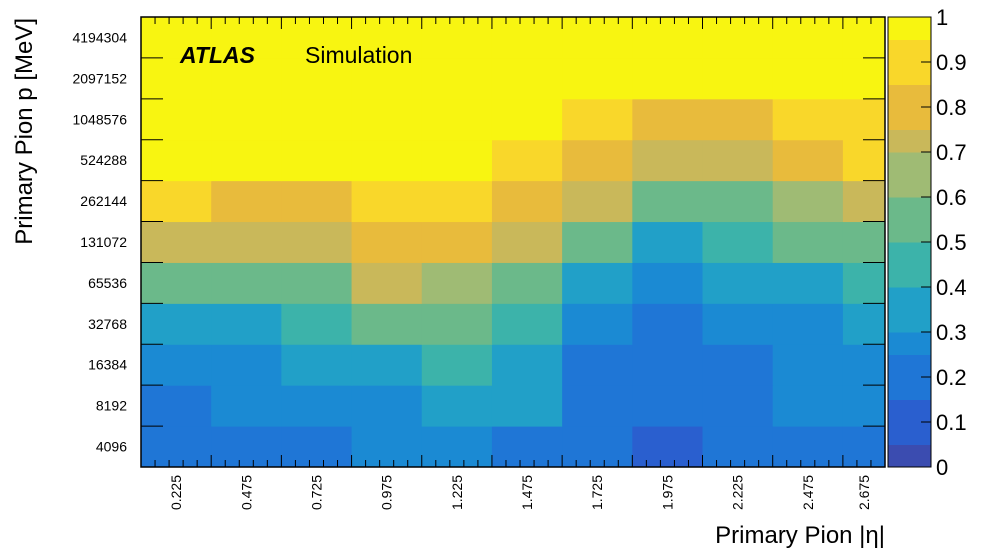 The height and width of the screenshot is (556, 989). I want to click on y-tick-label: 262144, so click(103, 201).